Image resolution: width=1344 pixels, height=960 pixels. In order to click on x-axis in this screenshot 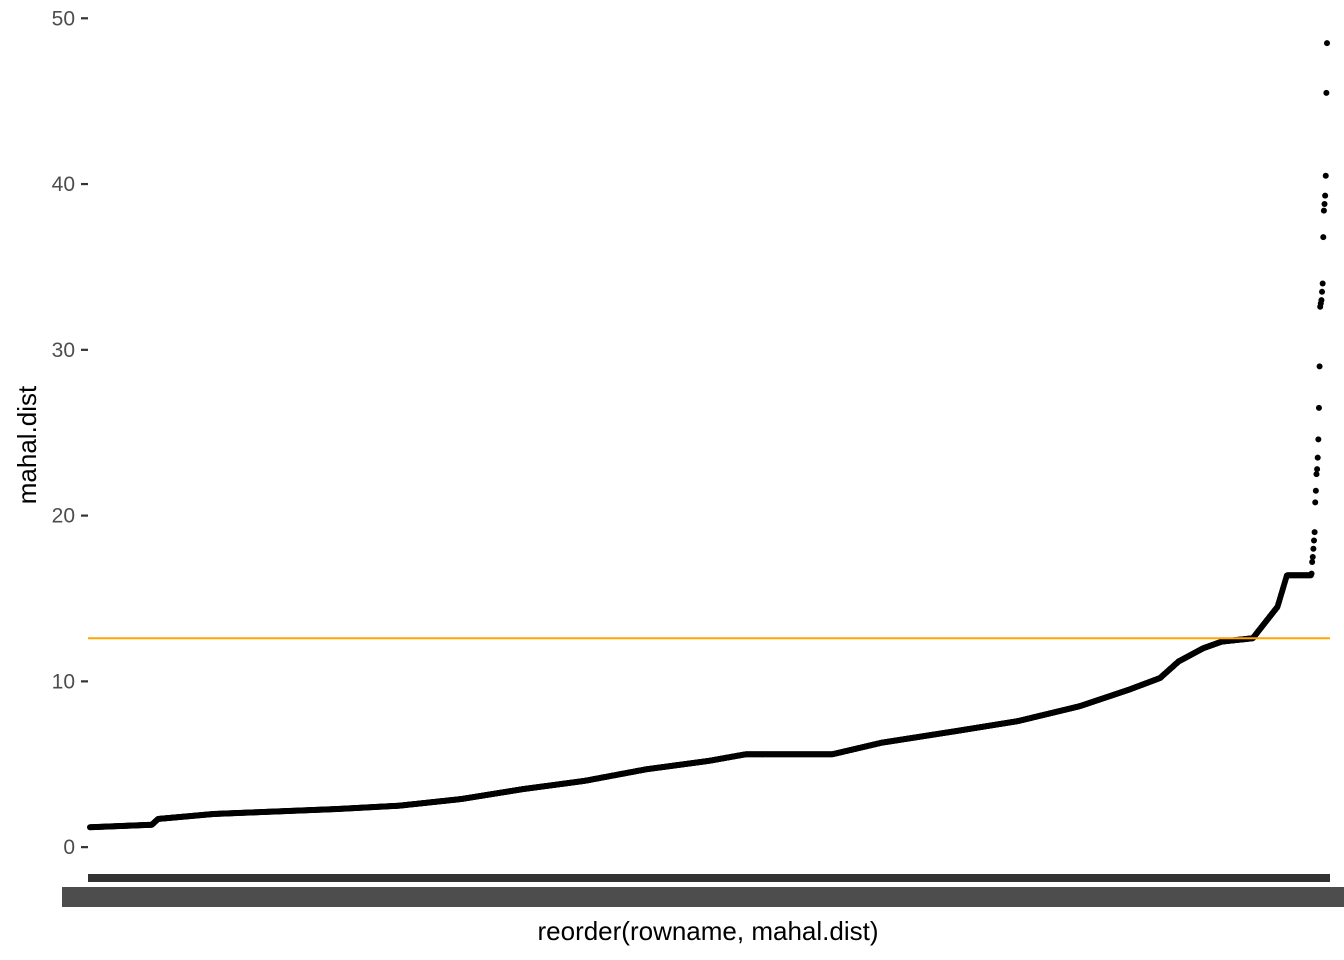, I will do `click(703, 890)`.